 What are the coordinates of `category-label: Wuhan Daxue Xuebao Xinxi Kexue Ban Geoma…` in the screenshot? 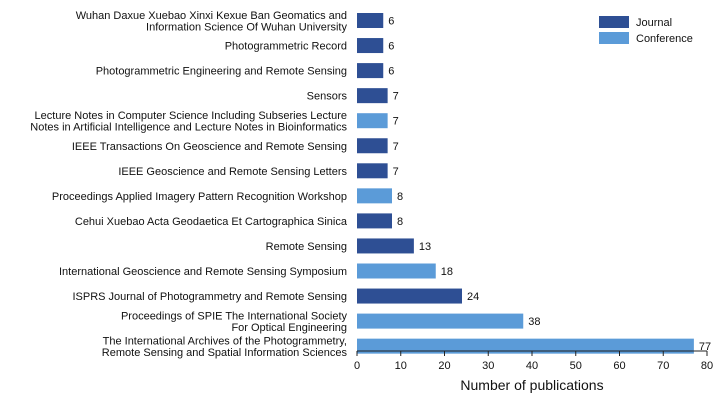 It's located at (212, 22).